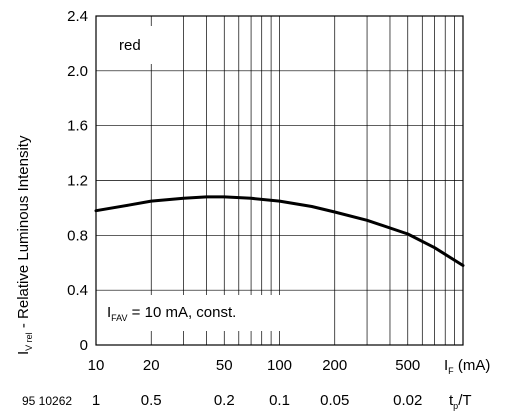 The height and width of the screenshot is (415, 512). Describe the element at coordinates (451, 371) in the screenshot. I see `x-label-sub: F` at that location.